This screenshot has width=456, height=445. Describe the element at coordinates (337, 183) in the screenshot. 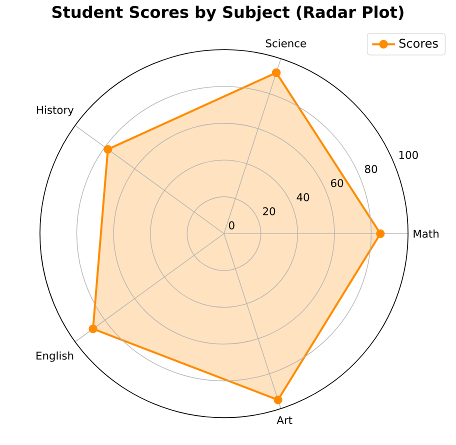

I see `y-tick-label: 60` at that location.